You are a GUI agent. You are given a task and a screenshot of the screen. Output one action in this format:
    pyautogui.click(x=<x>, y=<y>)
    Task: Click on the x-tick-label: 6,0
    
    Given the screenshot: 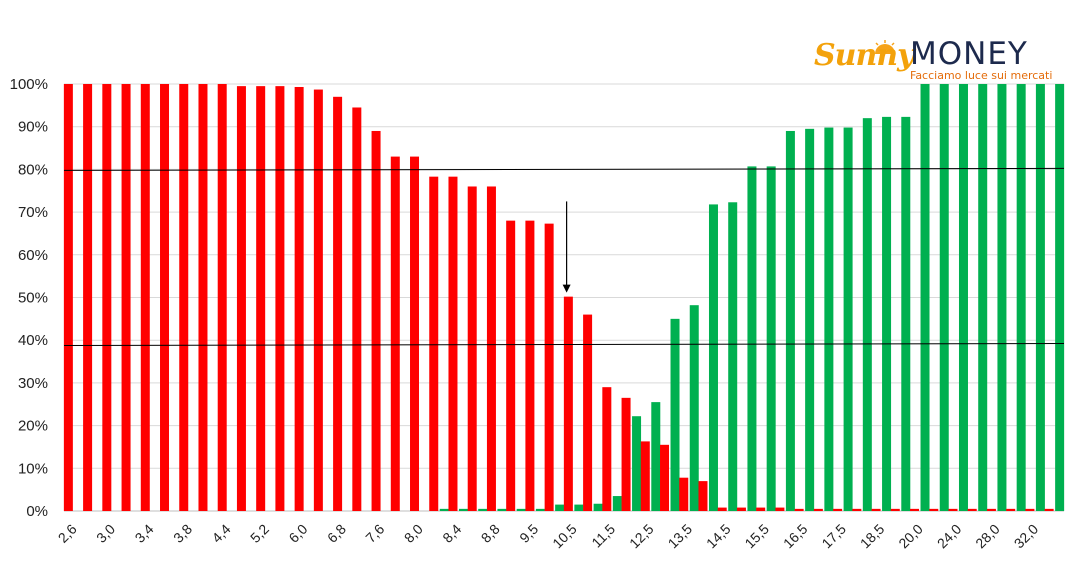 What is the action you would take?
    pyautogui.click(x=297, y=533)
    